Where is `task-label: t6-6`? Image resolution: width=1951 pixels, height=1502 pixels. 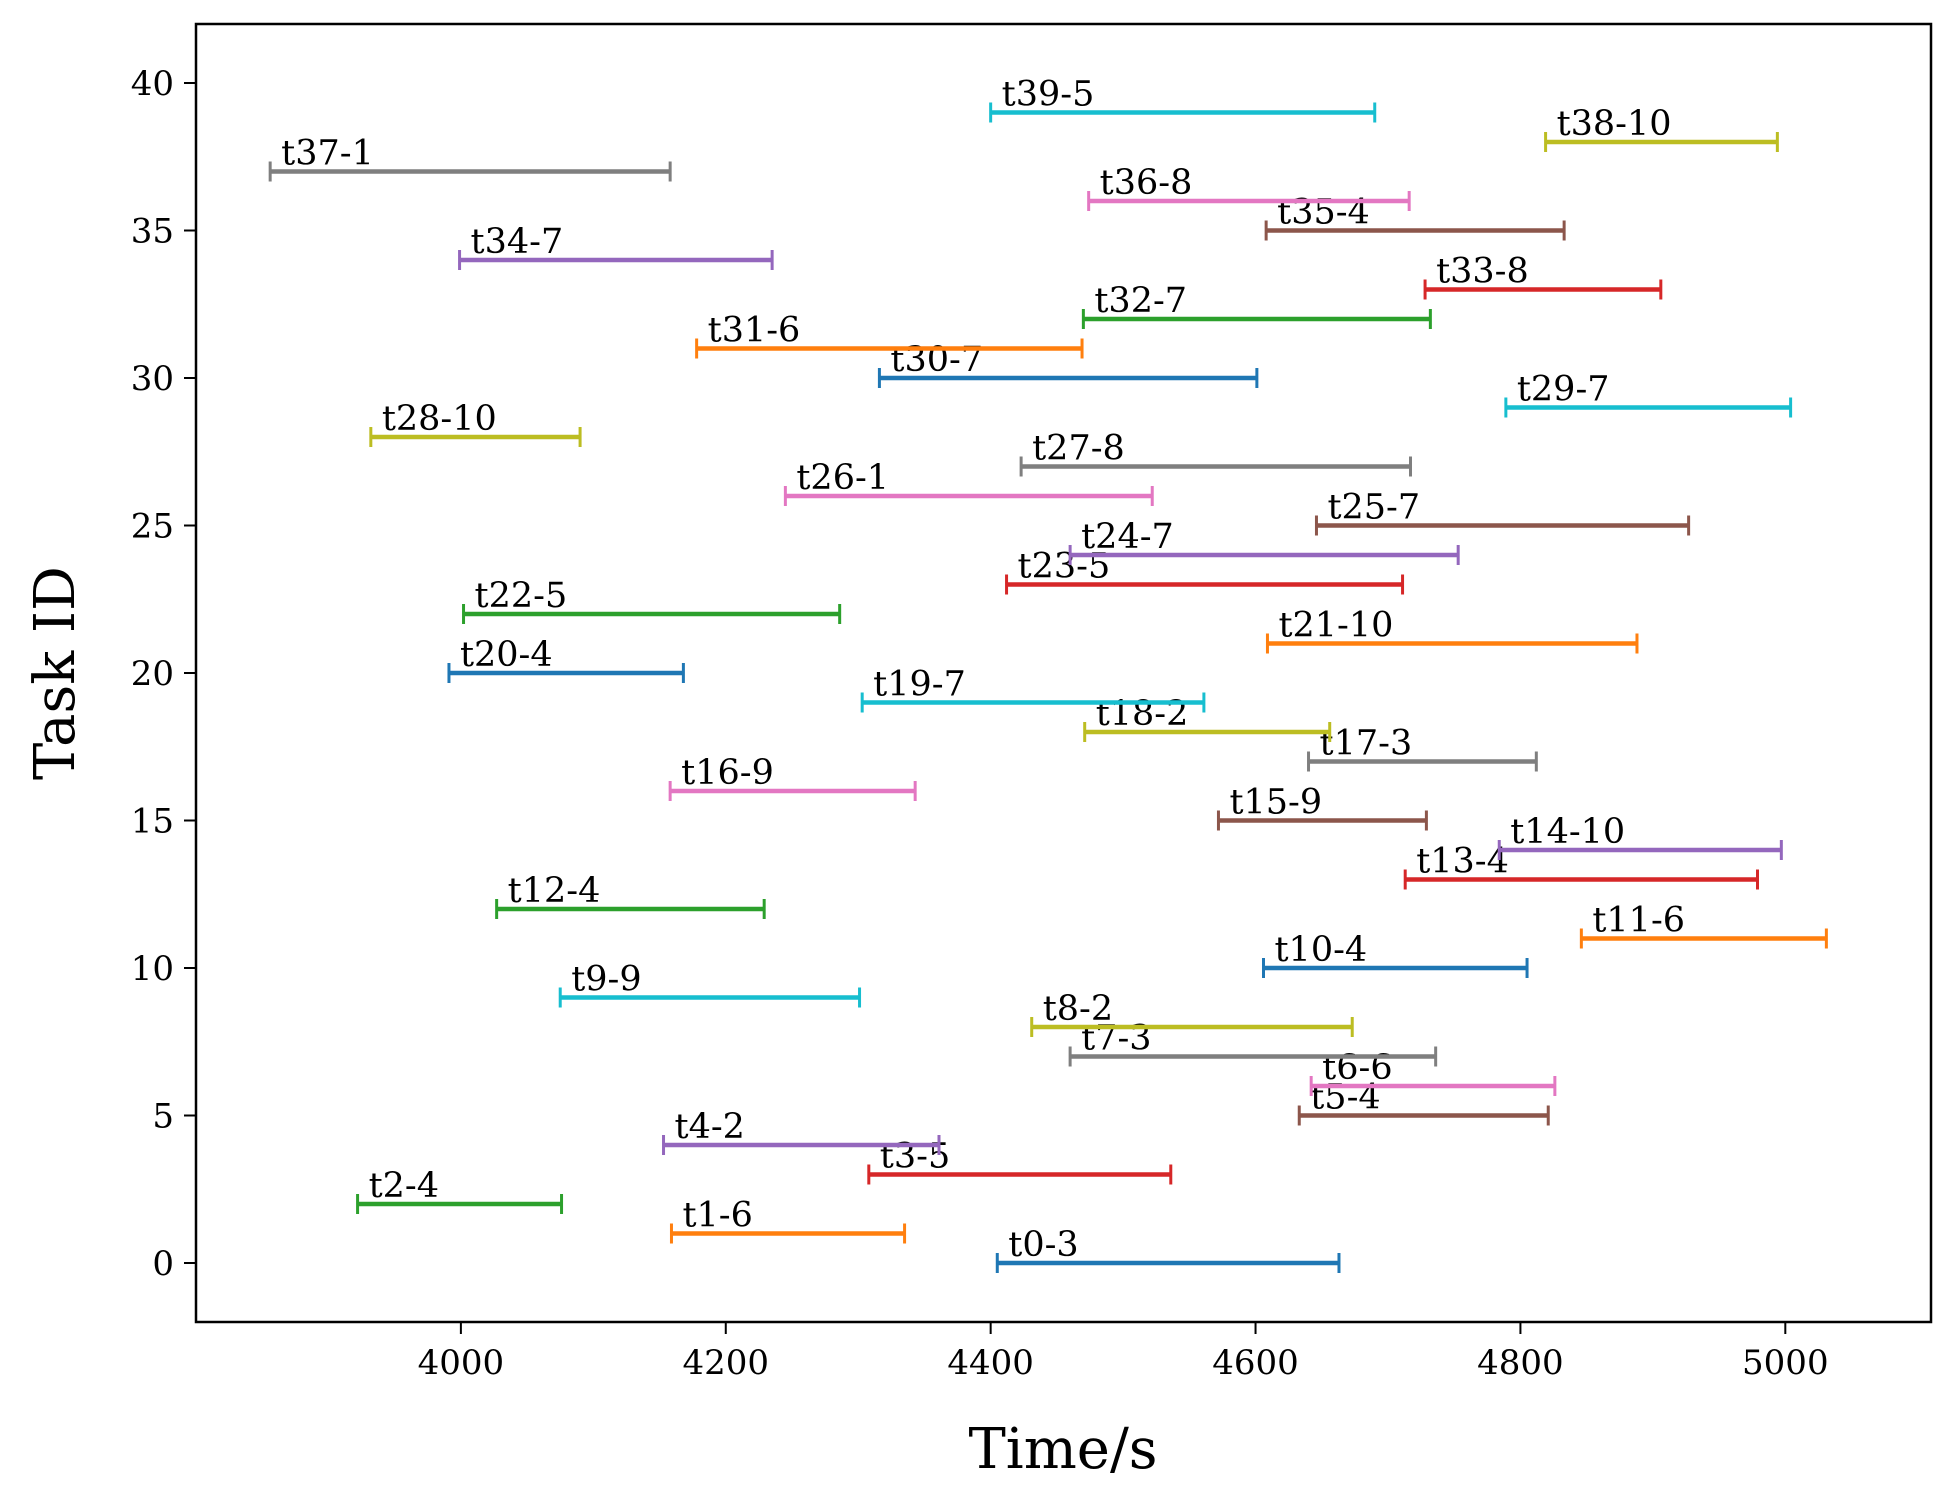 task-label: t6-6 is located at coordinates (1357, 1068).